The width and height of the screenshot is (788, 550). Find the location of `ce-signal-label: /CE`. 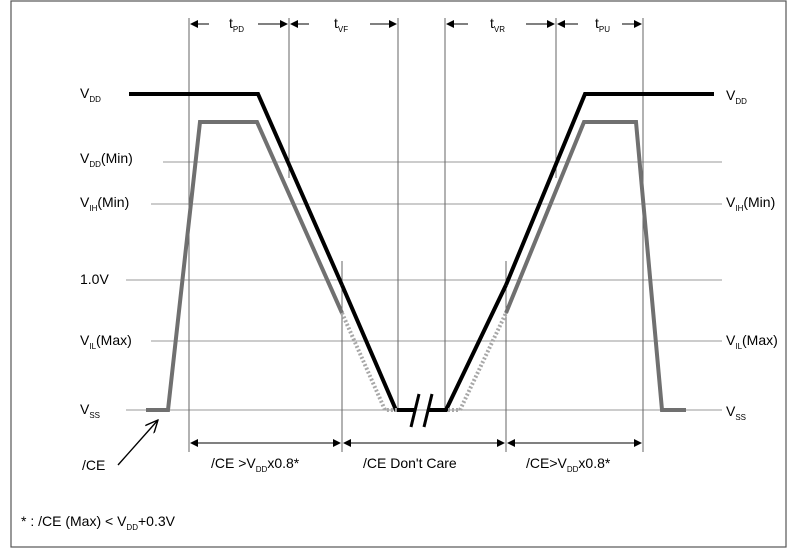

ce-signal-label: /CE is located at coordinates (93, 465).